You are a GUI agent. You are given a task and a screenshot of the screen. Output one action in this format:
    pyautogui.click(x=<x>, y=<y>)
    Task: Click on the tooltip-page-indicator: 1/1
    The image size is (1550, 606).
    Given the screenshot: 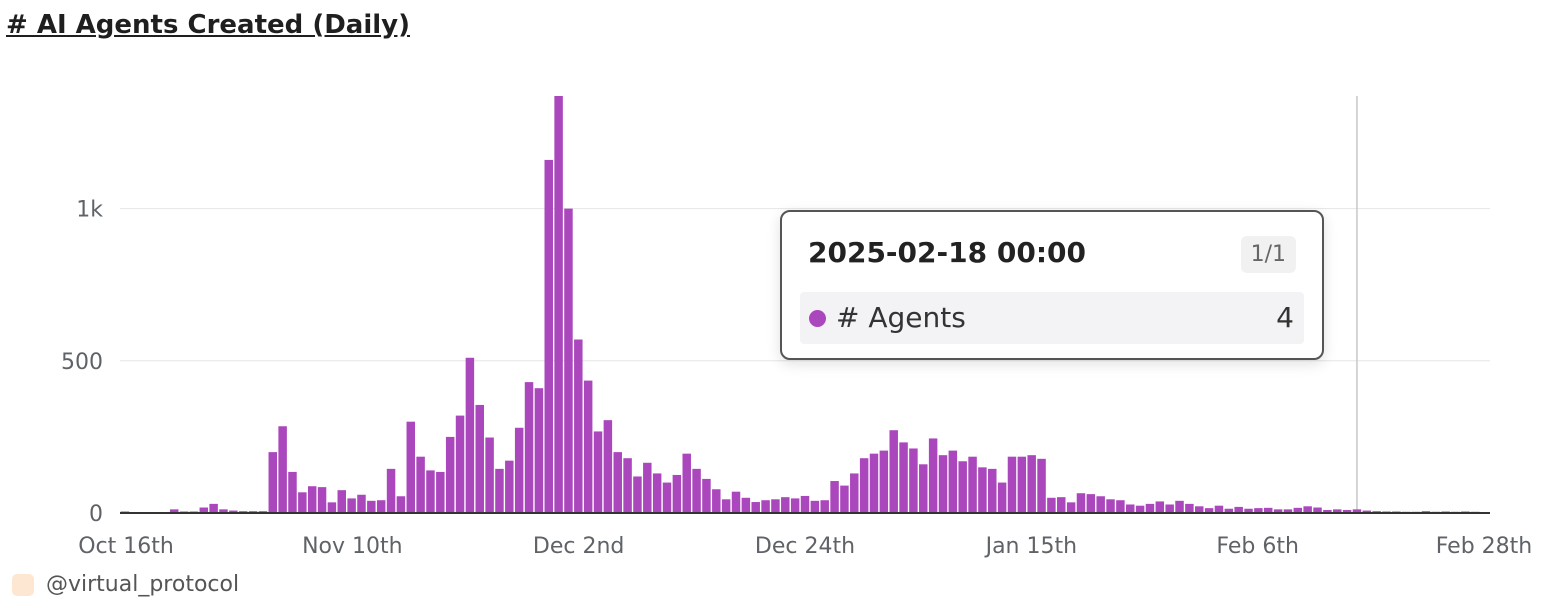 What is the action you would take?
    pyautogui.click(x=1268, y=254)
    